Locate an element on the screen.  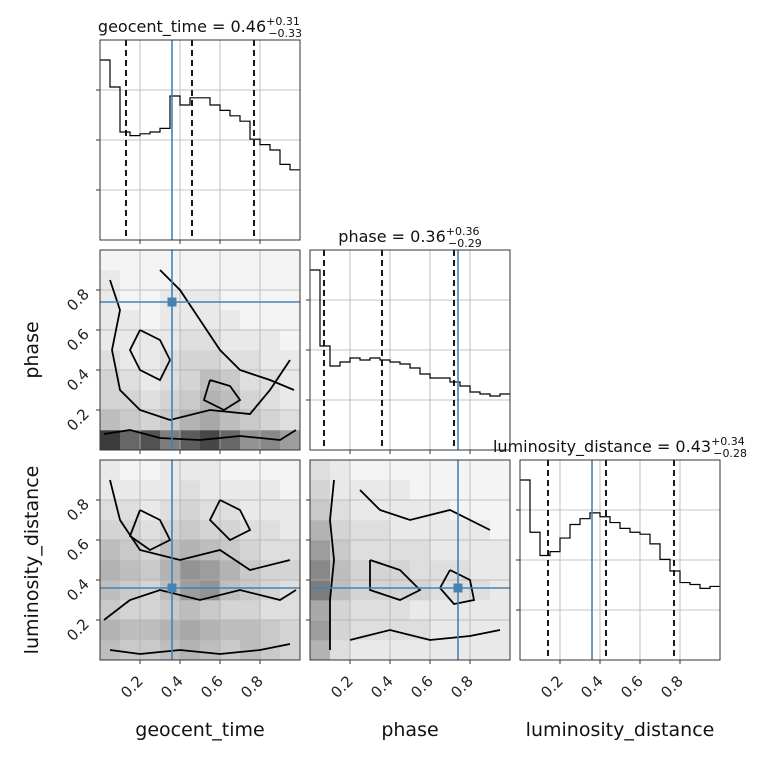
marginal-title-geocent_time: geocent_time = 0.46+0.31 −0.33 is located at coordinates (200, 27).